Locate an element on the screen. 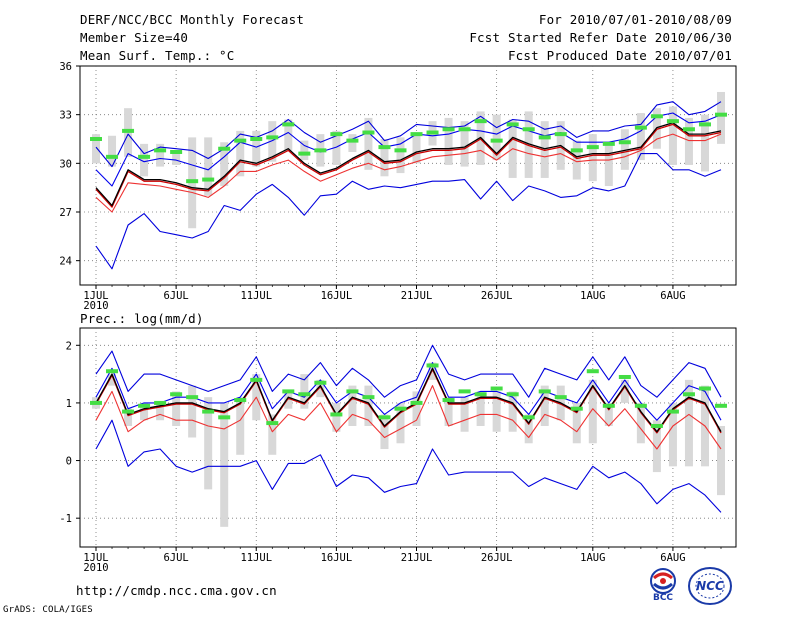 This screenshot has width=800, height=618. footer-url: http://cmdp.ncc.cma.gov.cn is located at coordinates (176, 590).